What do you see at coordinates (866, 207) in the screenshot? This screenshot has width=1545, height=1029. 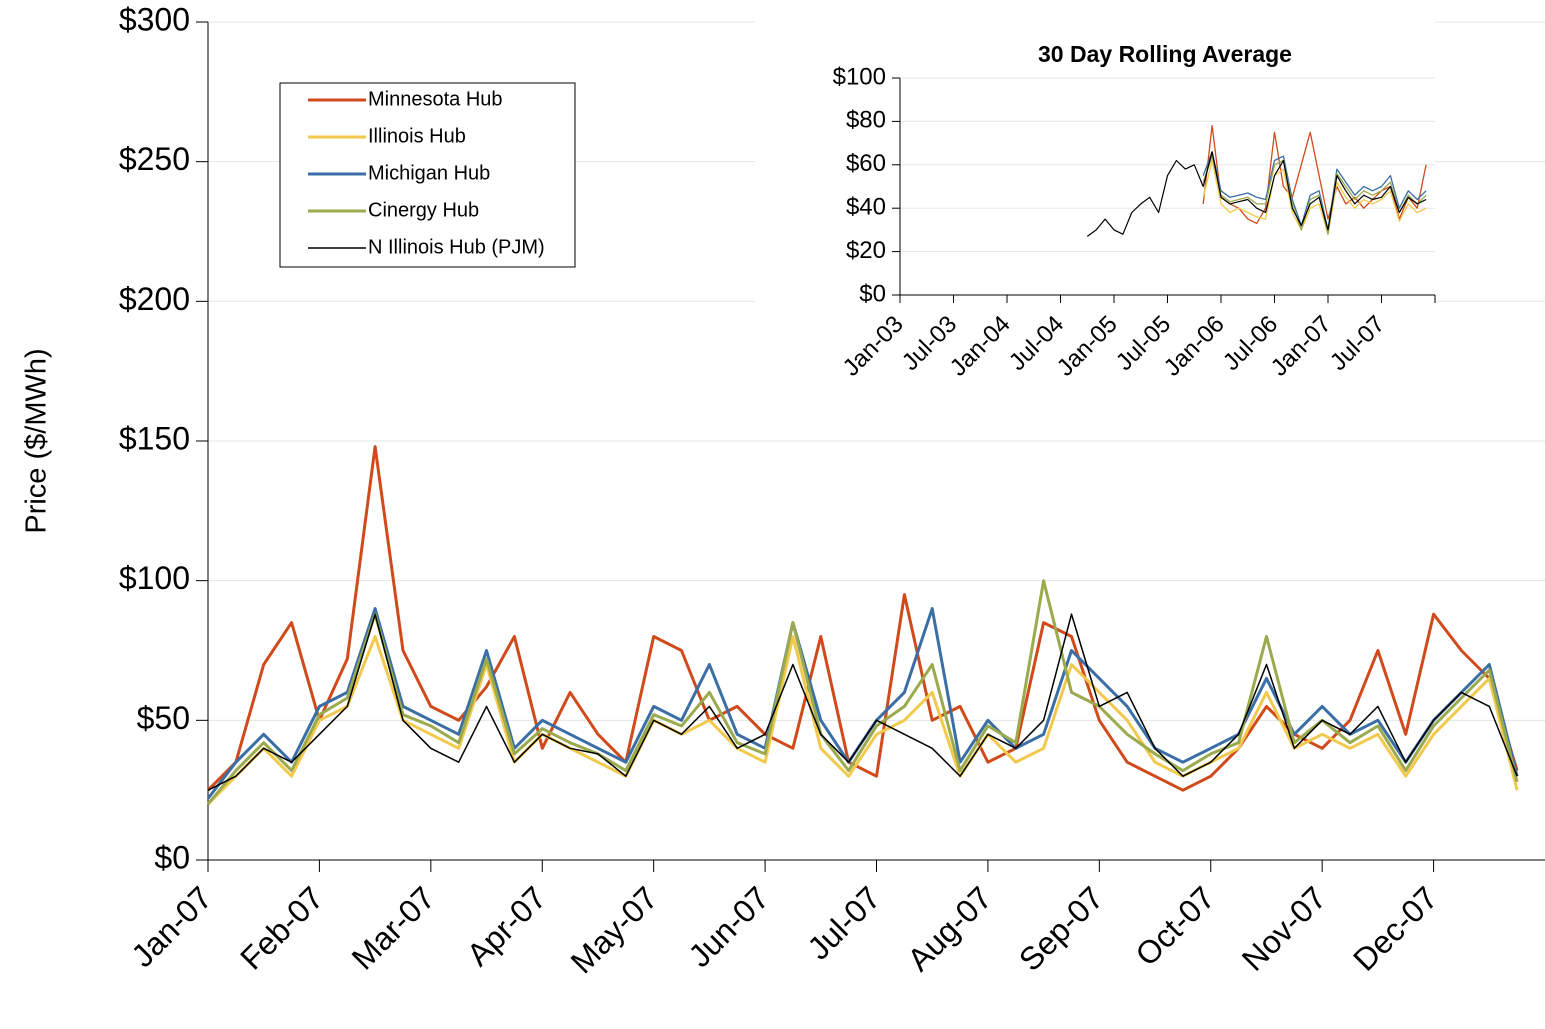 I see `y-tick-label: $40` at bounding box center [866, 207].